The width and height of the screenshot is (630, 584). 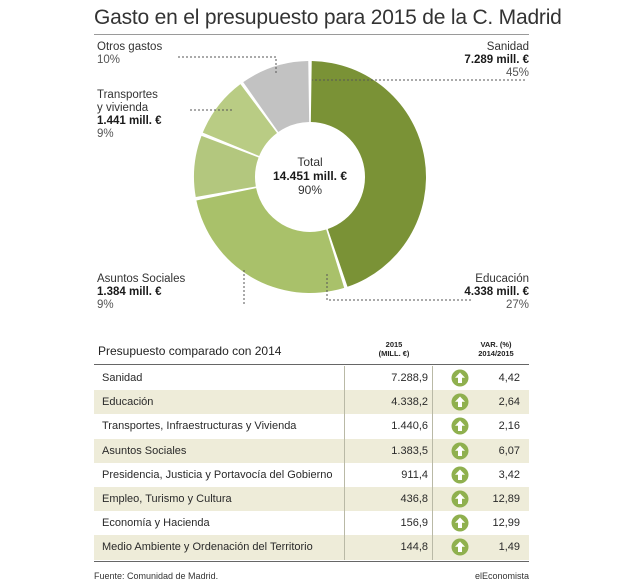 What do you see at coordinates (409, 378) in the screenshot?
I see `row-value-2015: 7.288,9` at bounding box center [409, 378].